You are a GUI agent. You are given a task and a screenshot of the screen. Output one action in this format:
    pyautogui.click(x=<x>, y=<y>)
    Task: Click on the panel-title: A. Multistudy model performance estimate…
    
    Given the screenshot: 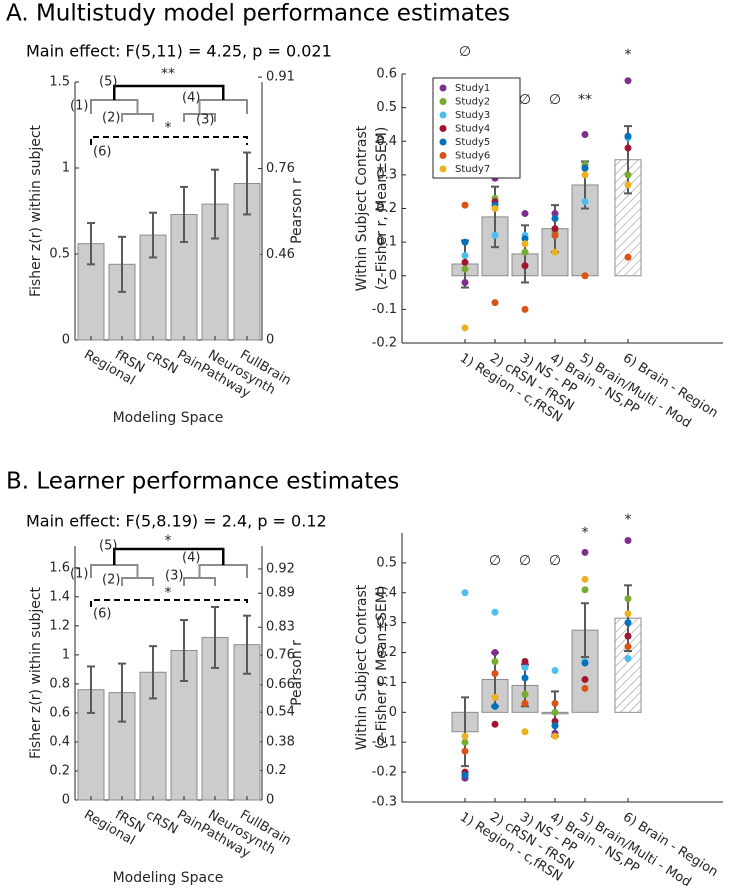 What is the action you would take?
    pyautogui.click(x=258, y=14)
    